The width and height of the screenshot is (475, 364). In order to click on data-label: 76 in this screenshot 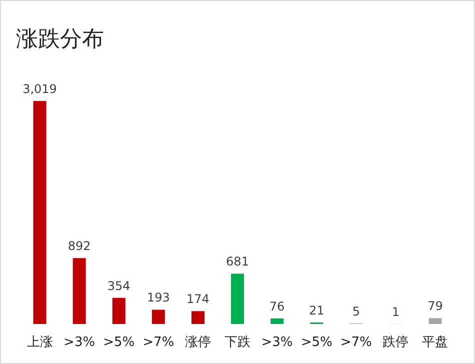, I will do `click(277, 306)`.